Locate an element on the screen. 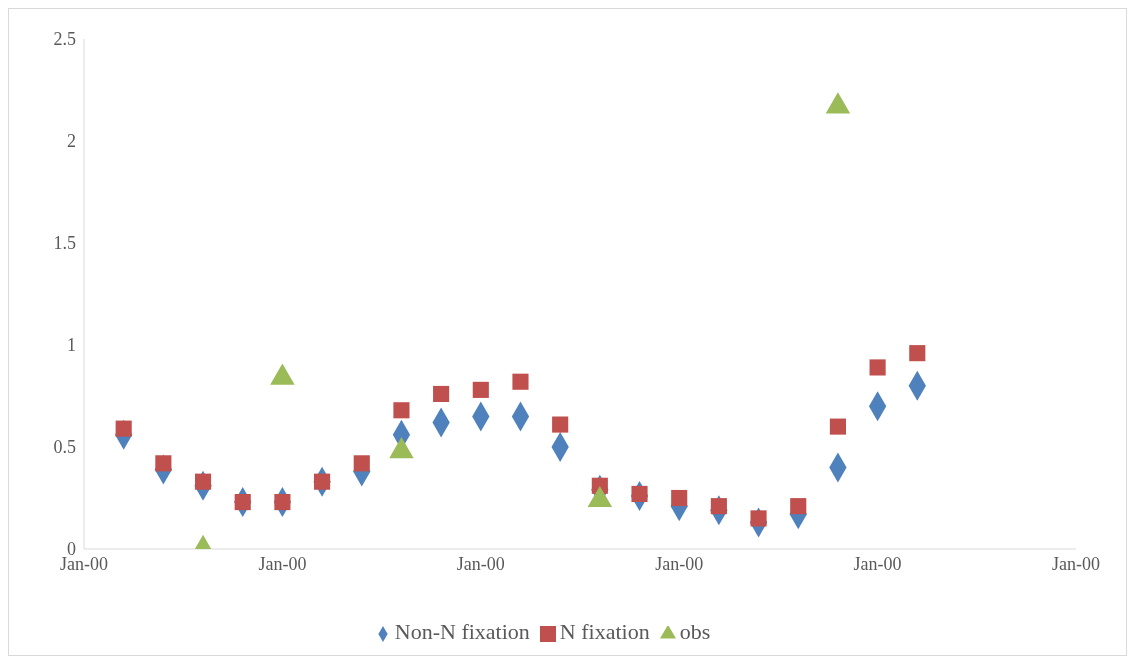  y-tick-label: 1.5 is located at coordinates (64, 243).